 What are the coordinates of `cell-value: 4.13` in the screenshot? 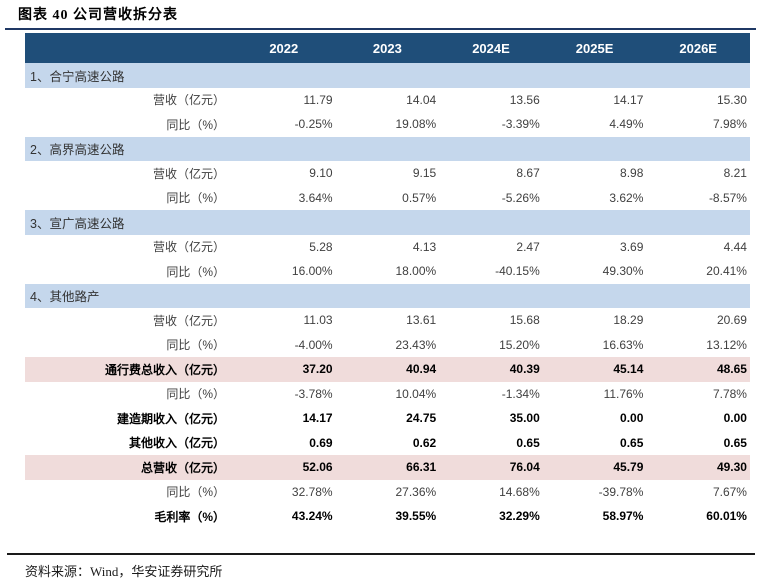 It's located at (424, 246).